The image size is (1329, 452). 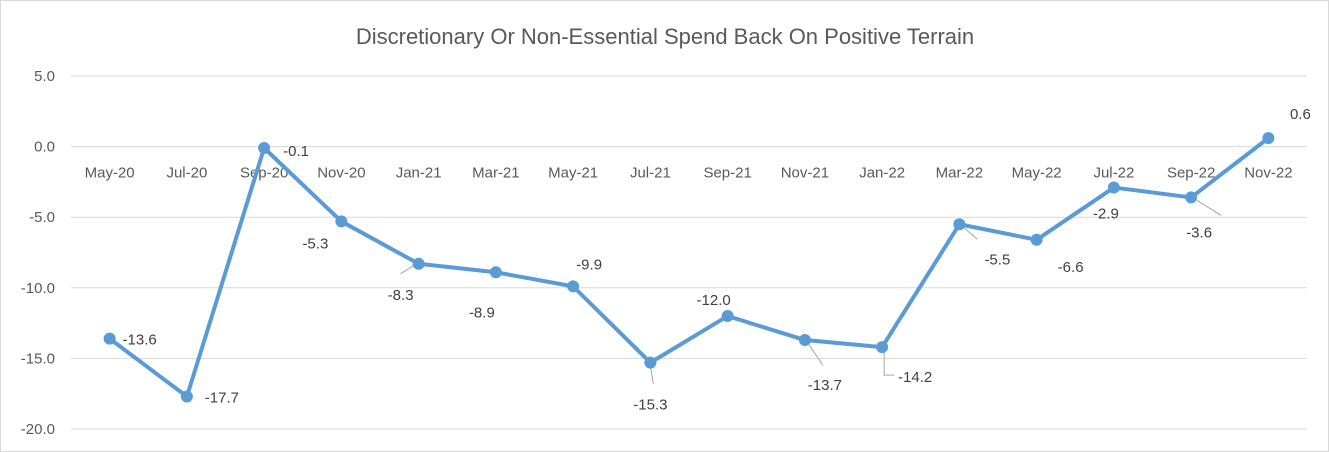 I want to click on data-label: -9.9, so click(x=589, y=264).